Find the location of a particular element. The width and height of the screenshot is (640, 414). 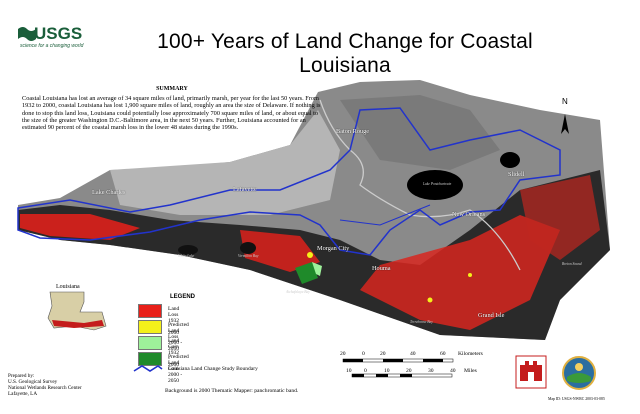

label-grand-isle: Grand Isle is located at coordinates (491, 315).